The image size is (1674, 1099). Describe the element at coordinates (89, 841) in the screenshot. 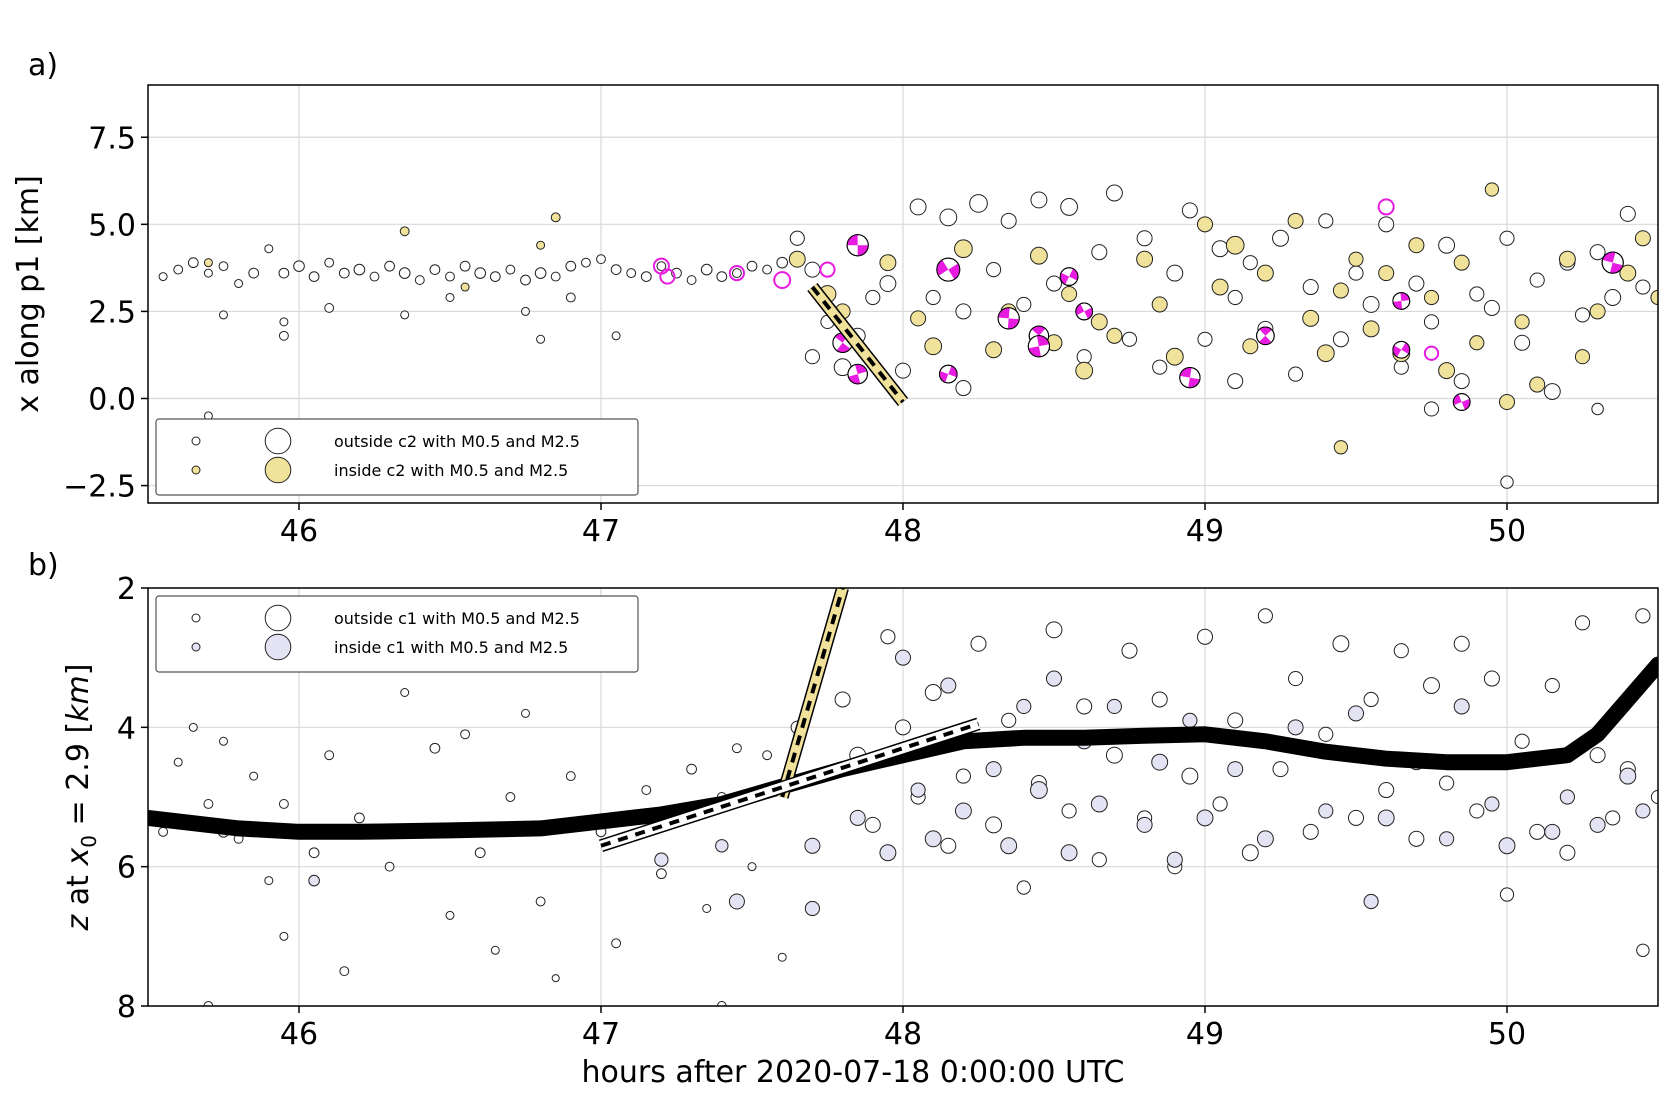

I see `ylabel-b-subscript: 0` at that location.